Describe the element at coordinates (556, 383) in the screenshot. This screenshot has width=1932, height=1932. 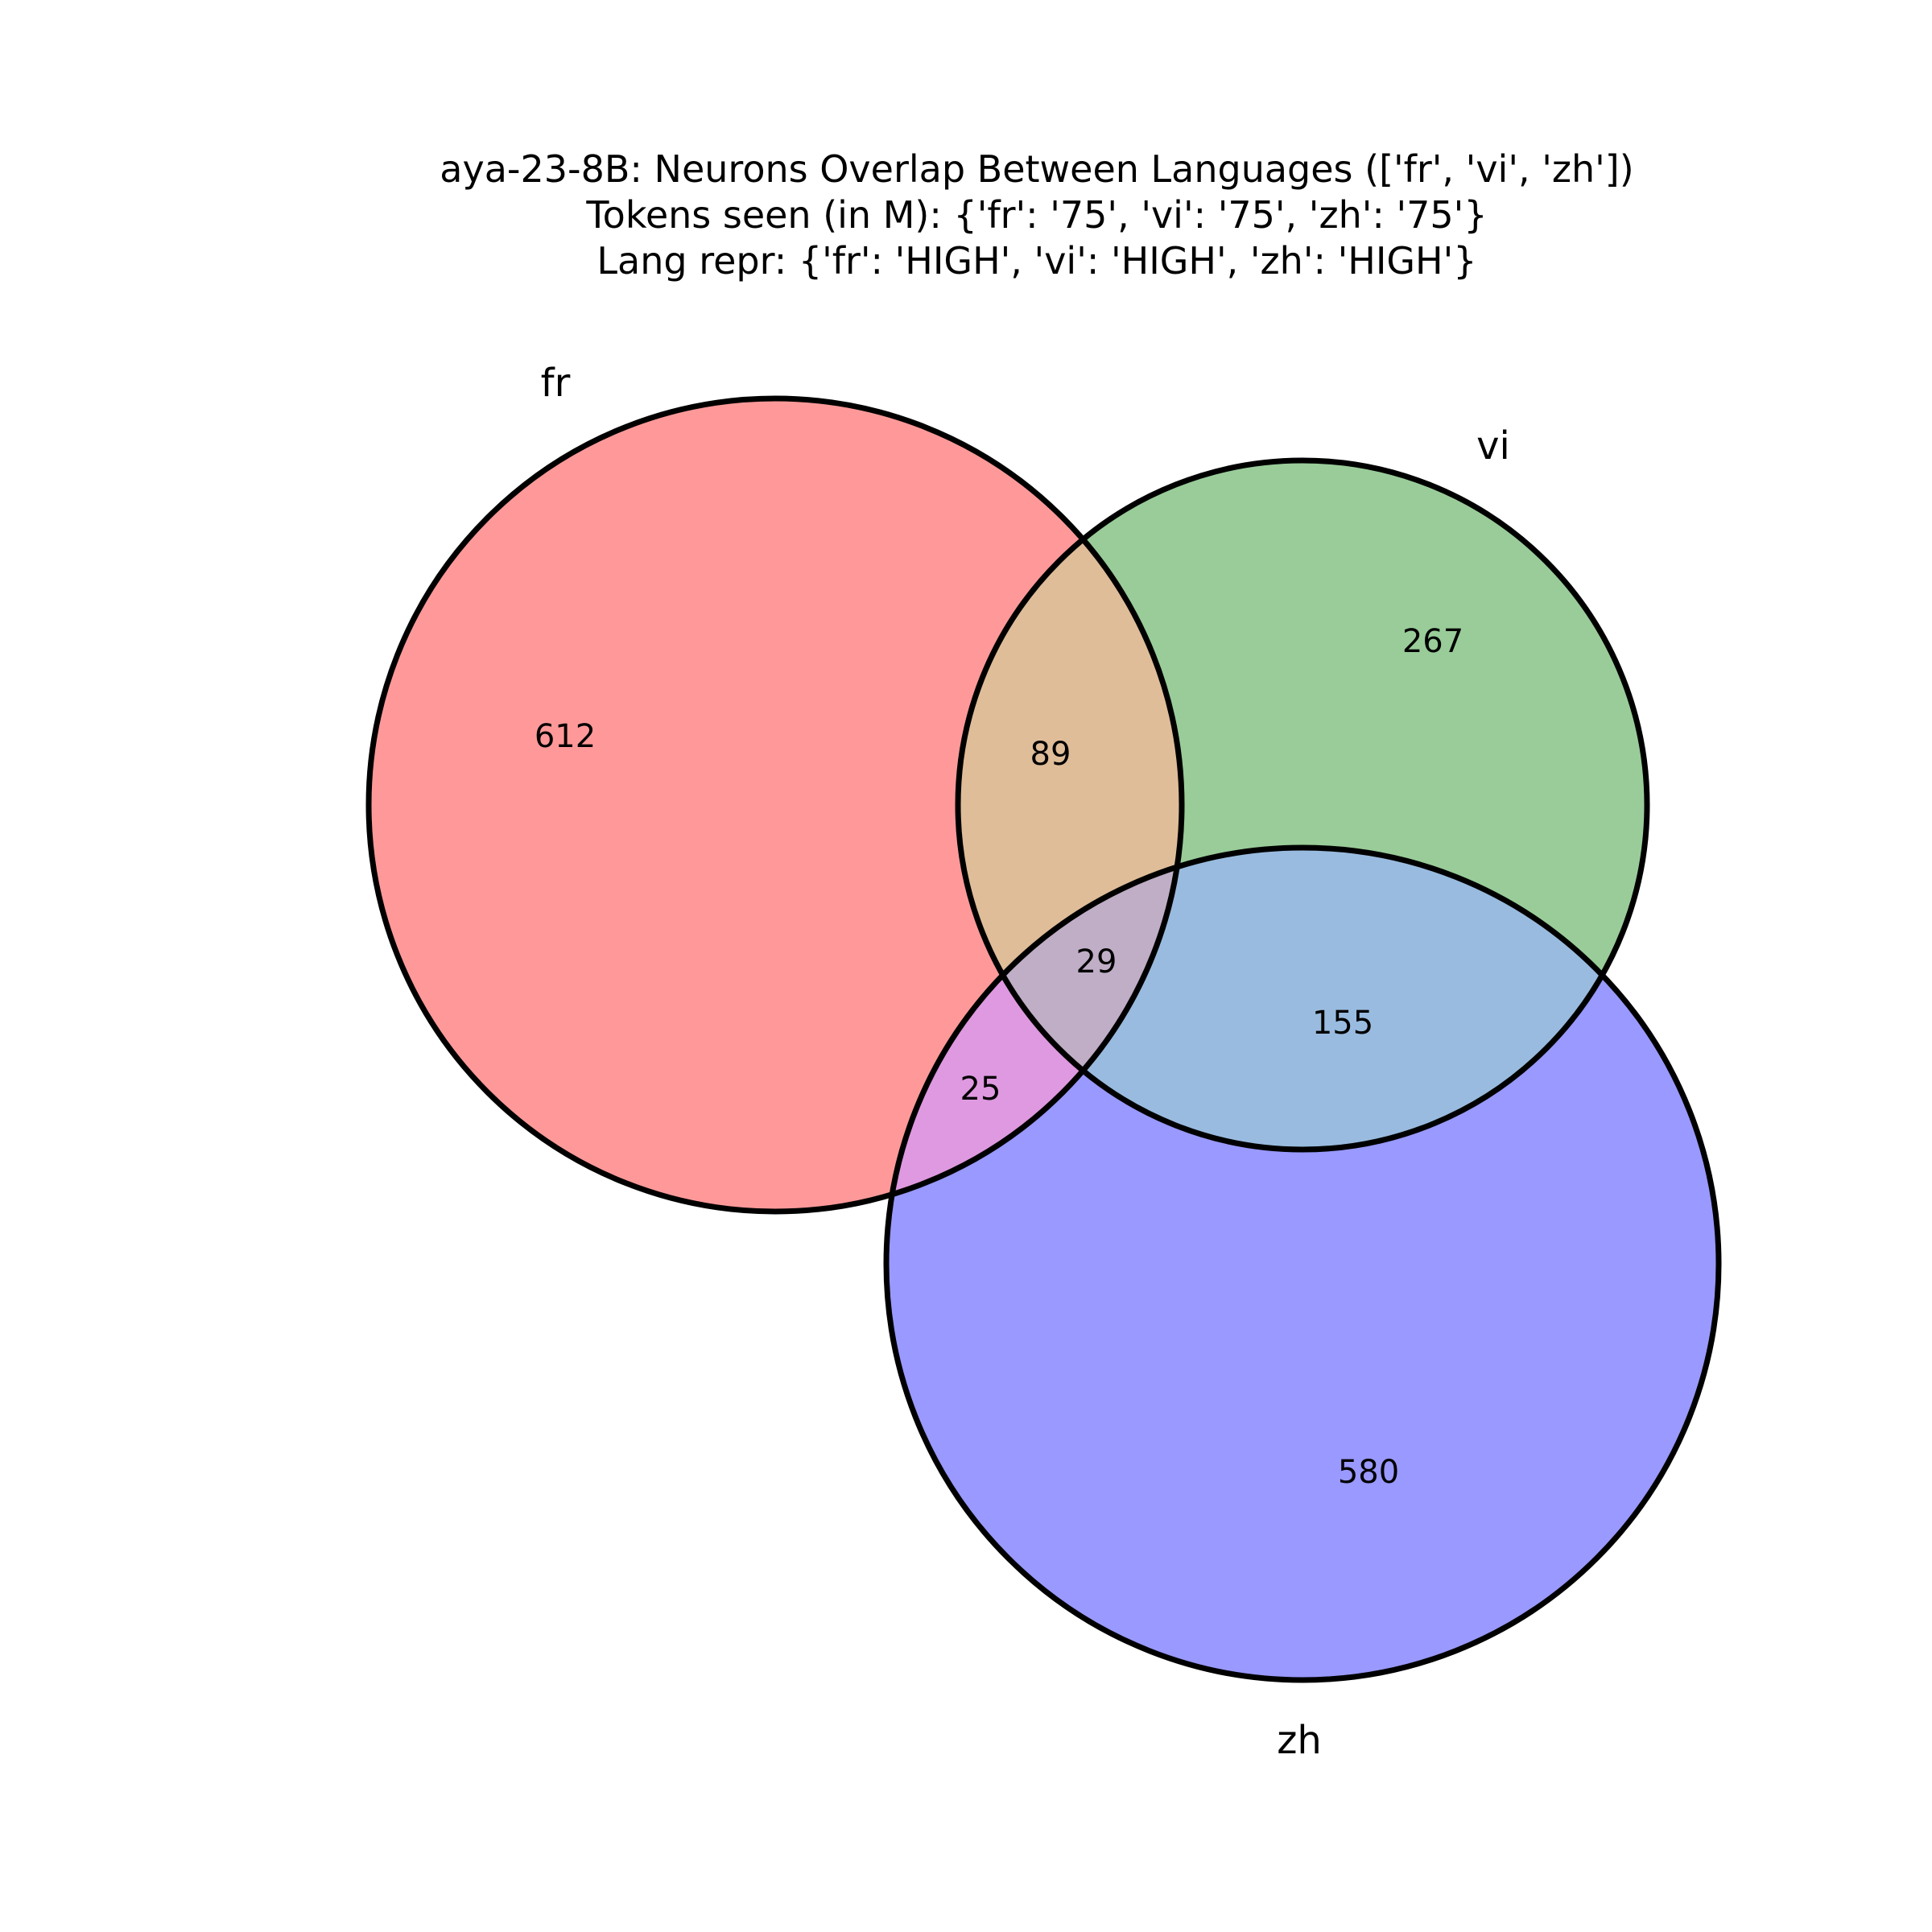
I see `set-label-fr: fr` at that location.